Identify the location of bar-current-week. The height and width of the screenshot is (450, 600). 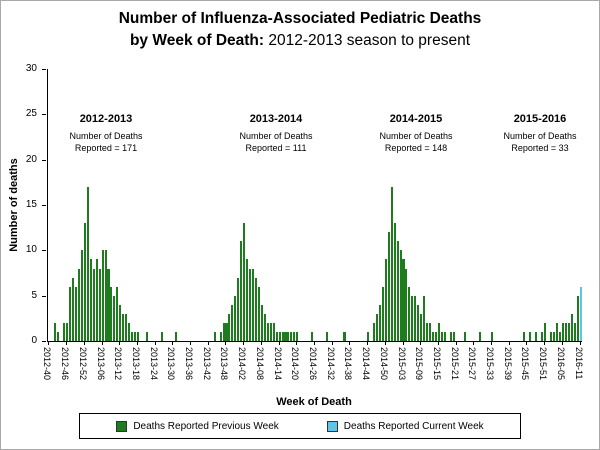
(580, 313).